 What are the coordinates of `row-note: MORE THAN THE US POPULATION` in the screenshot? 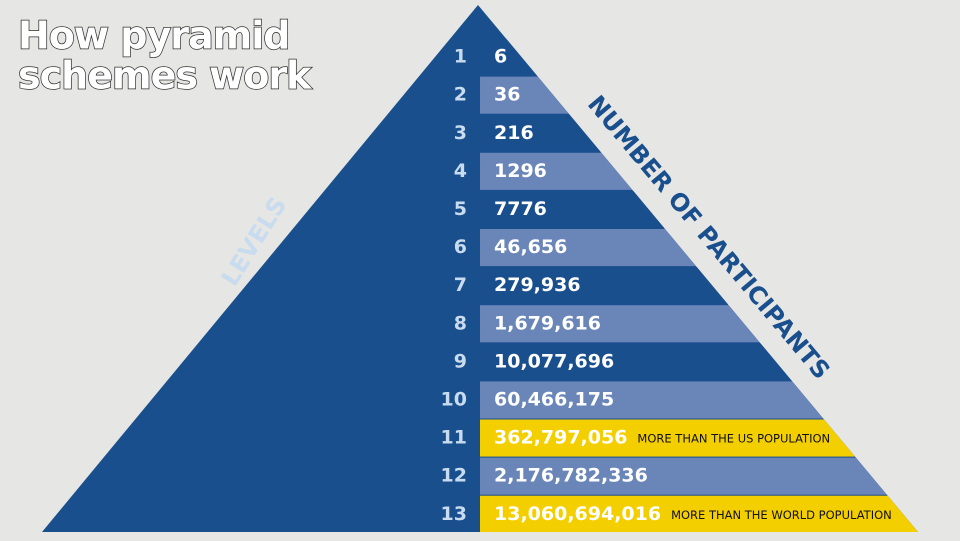 It's located at (733, 439).